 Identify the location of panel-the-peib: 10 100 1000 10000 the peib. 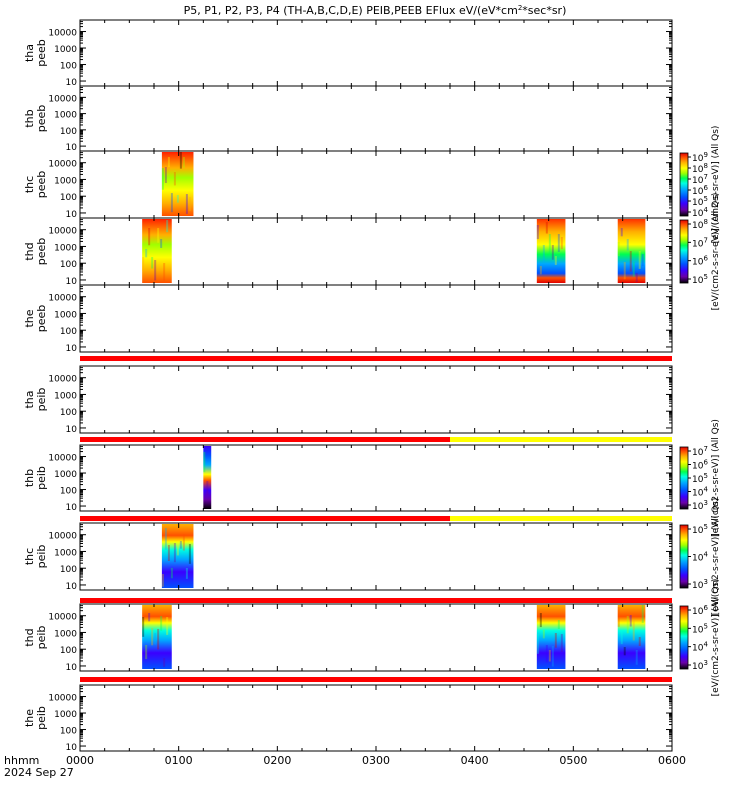
(348, 718).